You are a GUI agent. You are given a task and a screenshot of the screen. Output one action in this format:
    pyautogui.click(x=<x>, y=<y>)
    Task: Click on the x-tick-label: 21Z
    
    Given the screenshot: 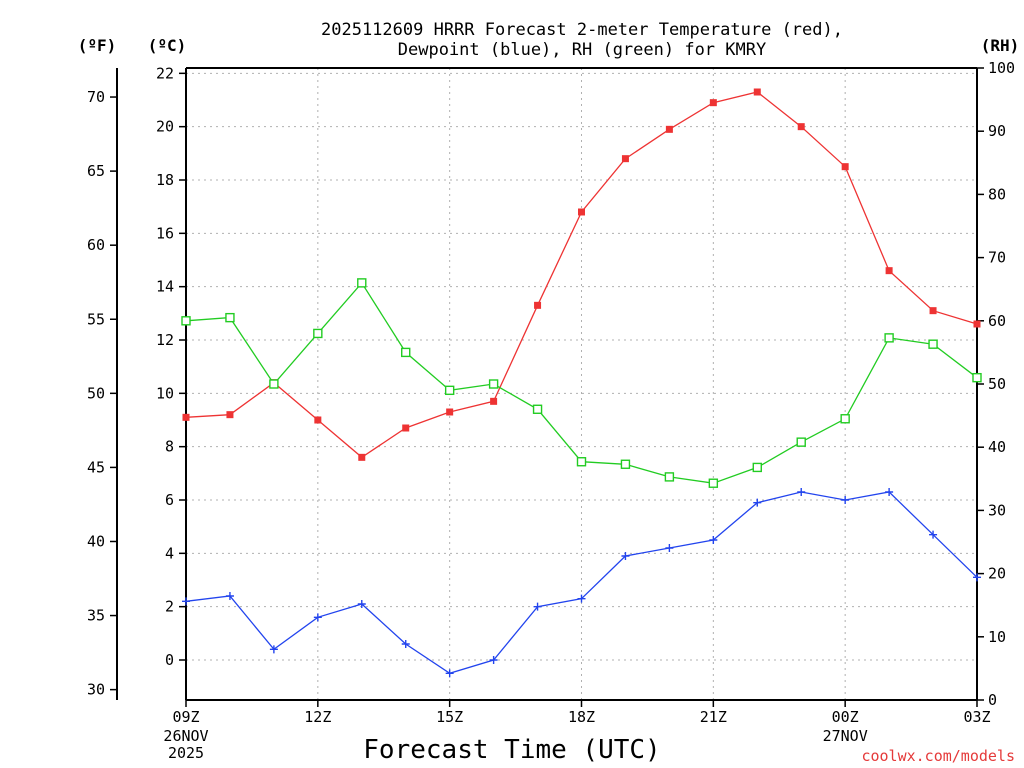 What is the action you would take?
    pyautogui.click(x=713, y=717)
    